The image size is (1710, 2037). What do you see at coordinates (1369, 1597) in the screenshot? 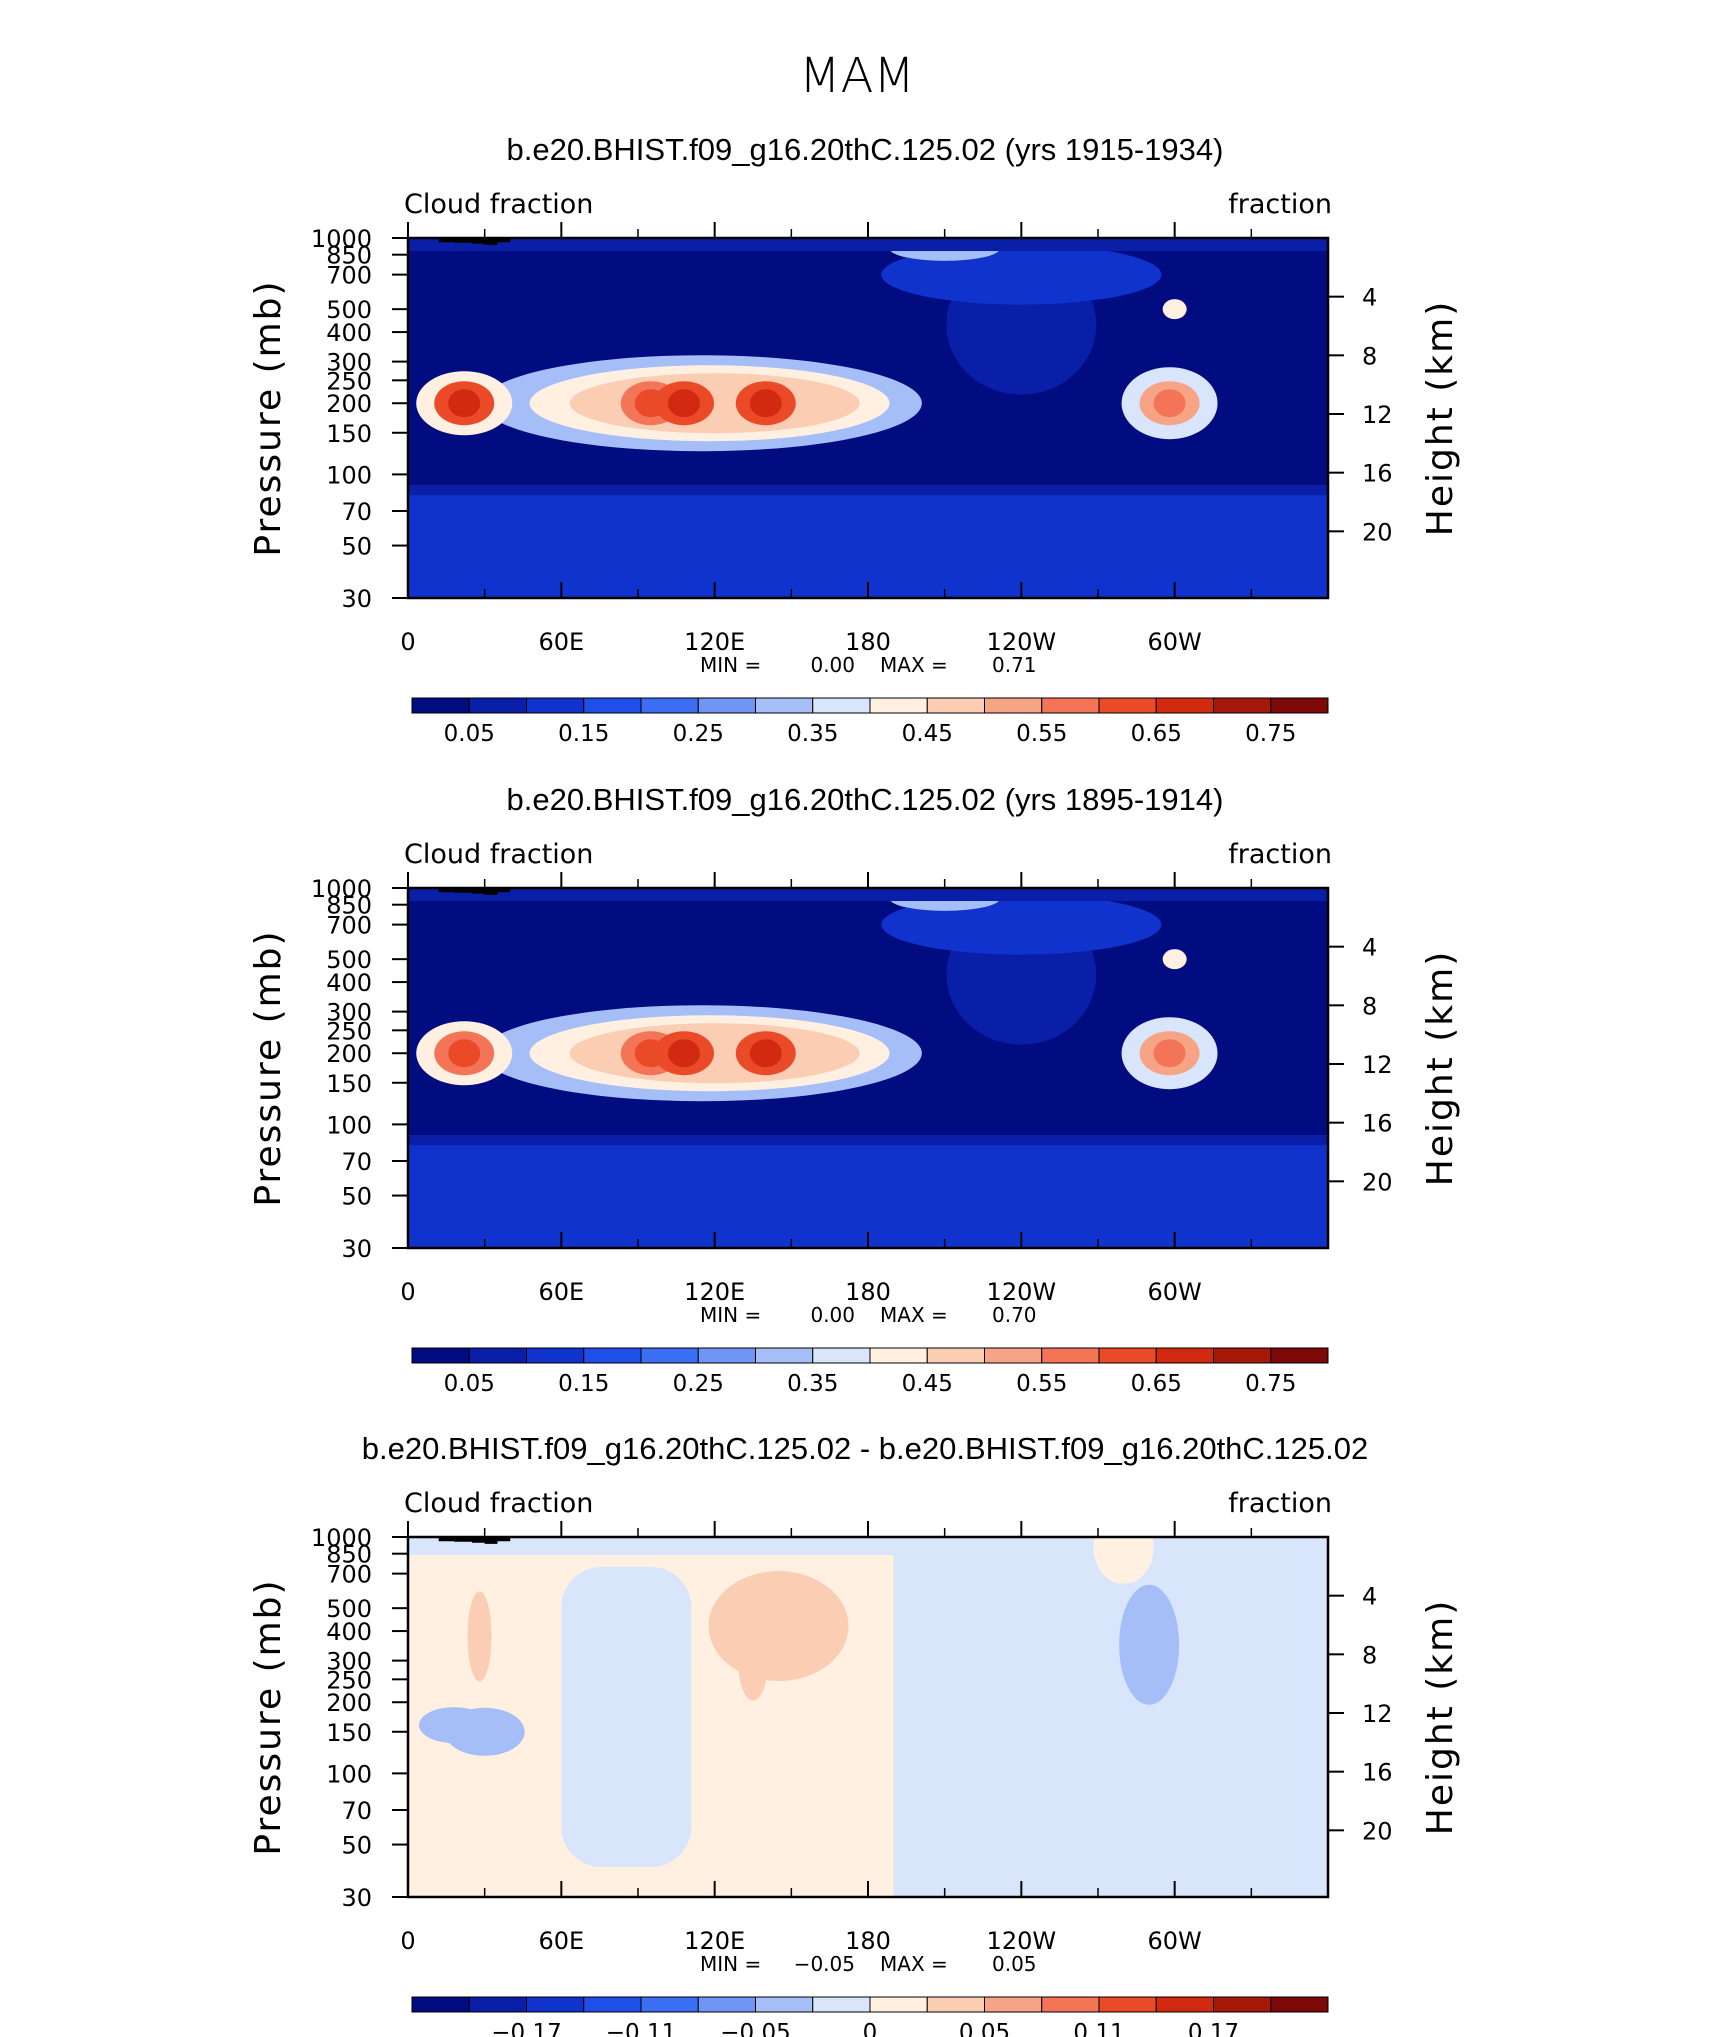
I see `y-right-tick-label: 4` at bounding box center [1369, 1597].